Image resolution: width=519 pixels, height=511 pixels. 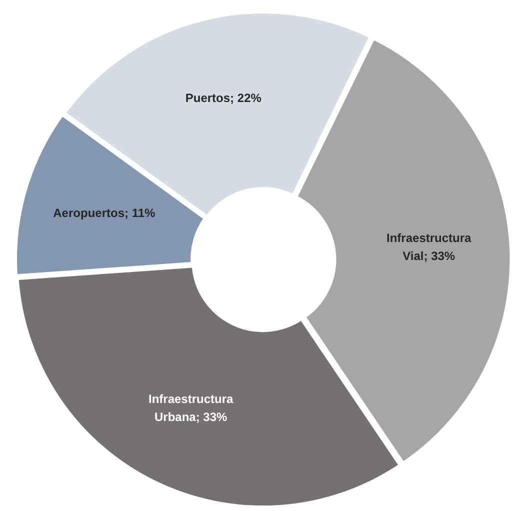 I want to click on slice-label: Infraestructura Vial; 33%, so click(x=429, y=247).